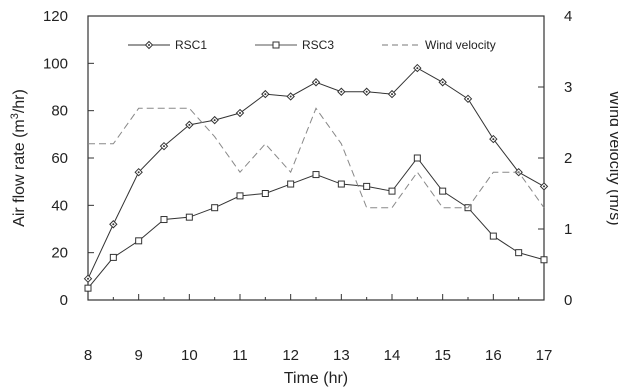 This screenshot has height=389, width=618. Describe the element at coordinates (59, 253) in the screenshot. I see `left-y-tick-label: 20` at that location.